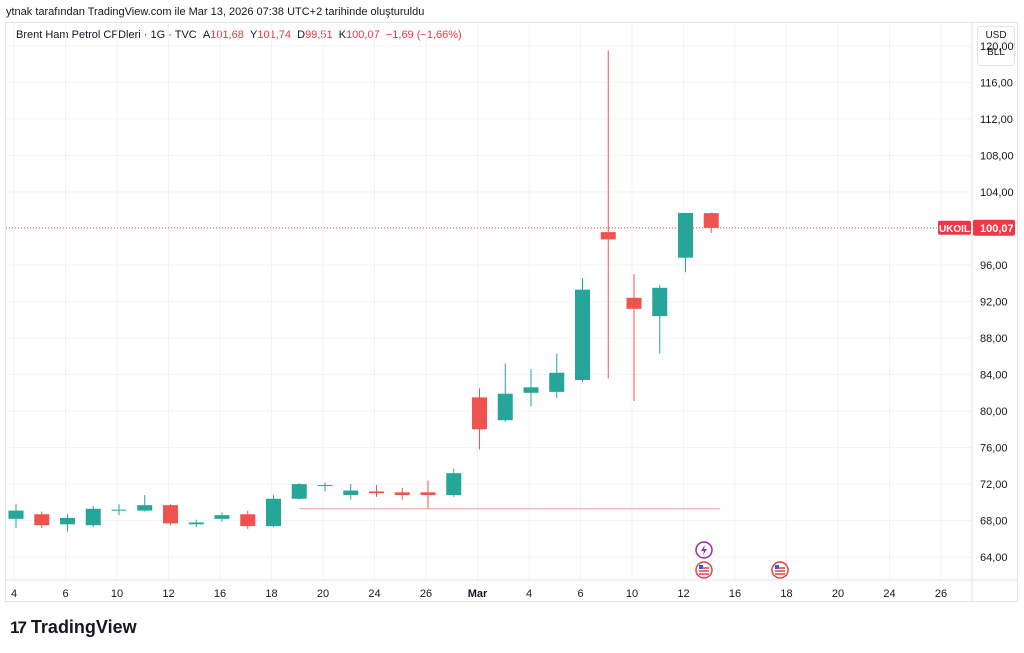 This screenshot has width=1024, height=653. I want to click on close-value: 100,07, so click(363, 35).